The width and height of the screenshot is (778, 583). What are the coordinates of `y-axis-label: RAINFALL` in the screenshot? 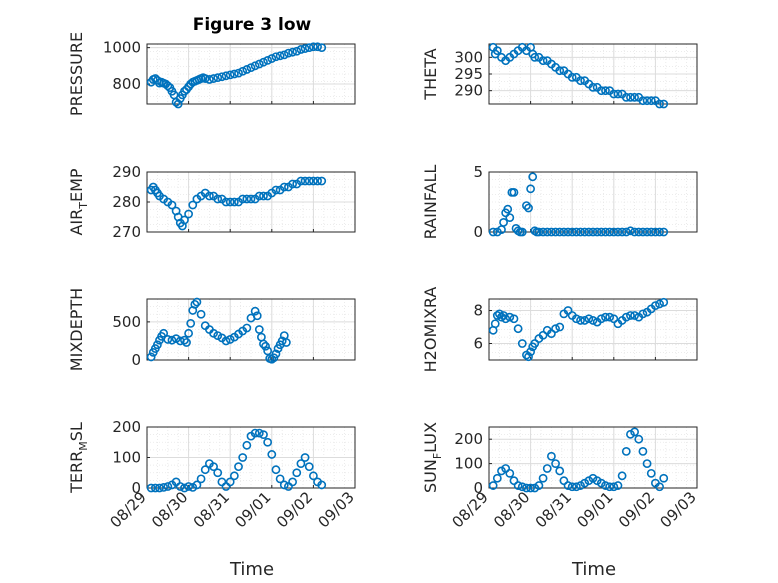 It's located at (430, 202).